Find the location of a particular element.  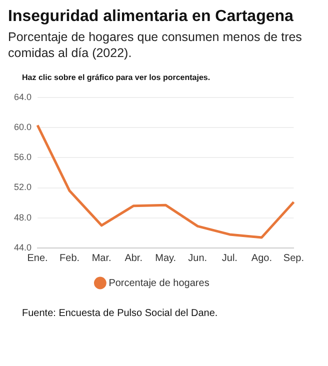

legend-label: Porcentaje de hogares is located at coordinates (159, 283).